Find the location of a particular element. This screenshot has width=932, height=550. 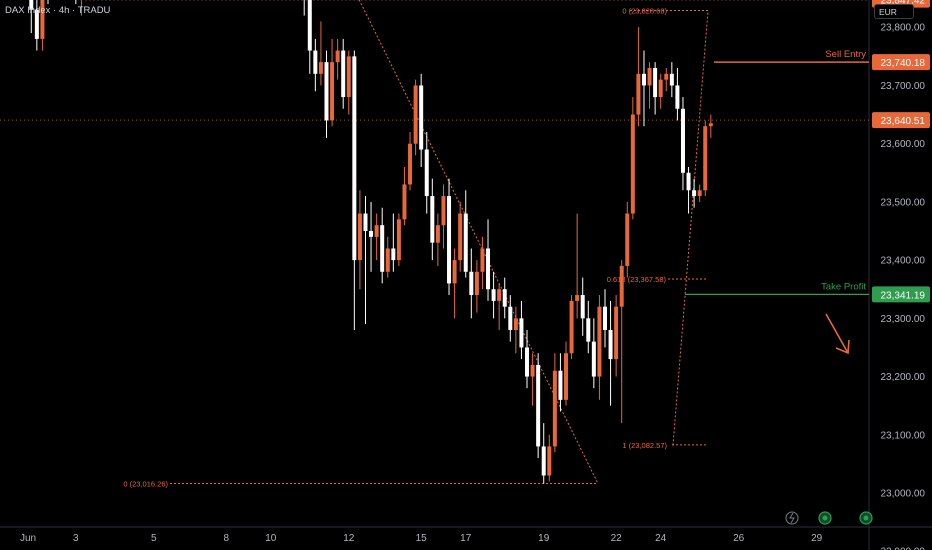

x-tick-label: 15 is located at coordinates (422, 538).